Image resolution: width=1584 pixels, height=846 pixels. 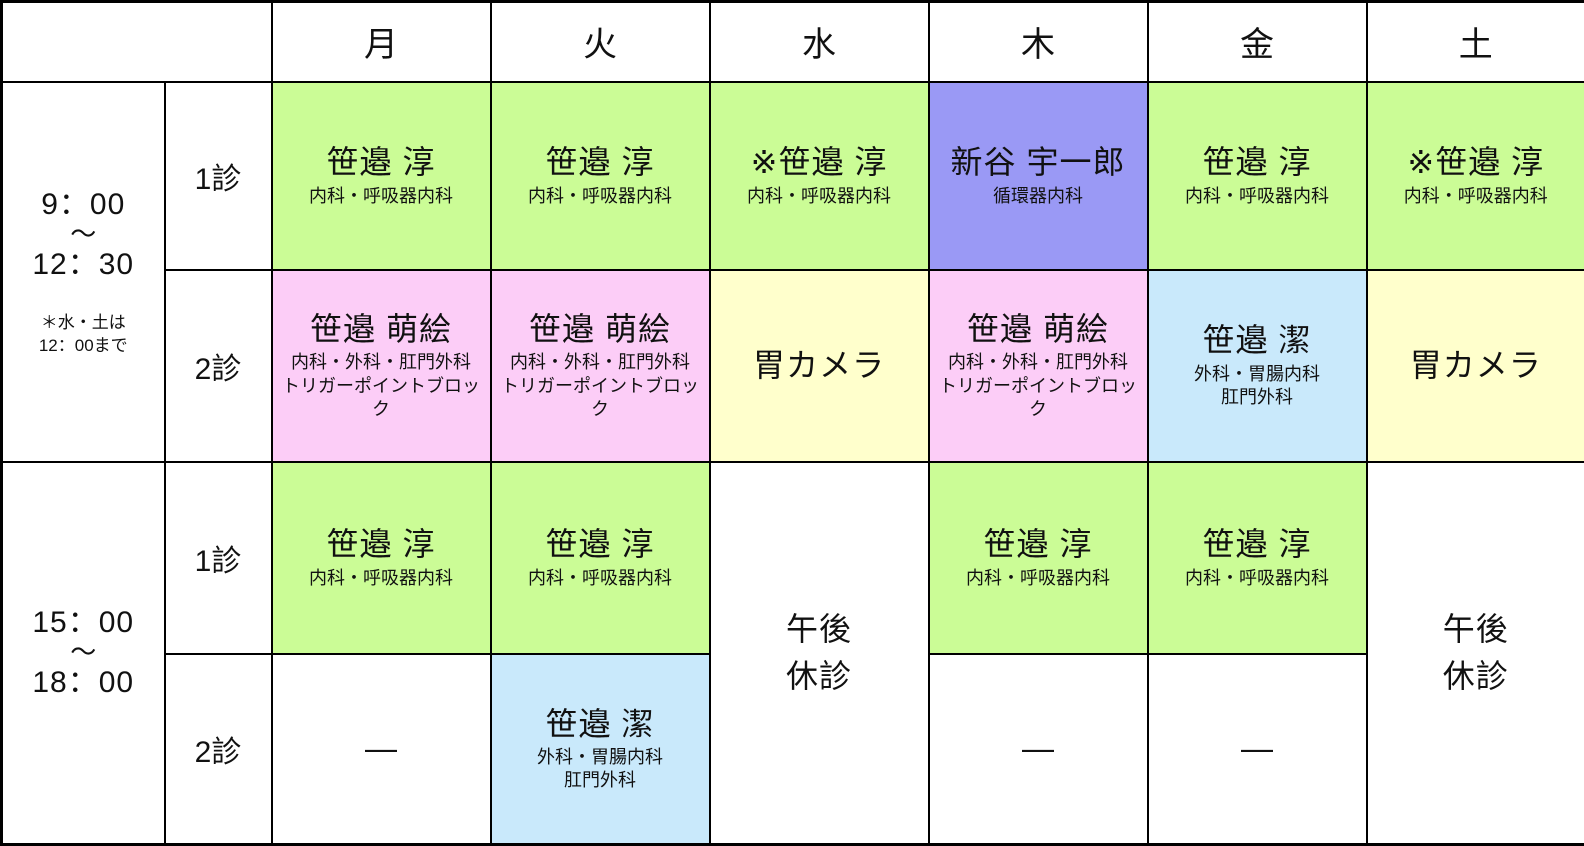 I want to click on cell-mon-pm-room2: ―, so click(x=381, y=749).